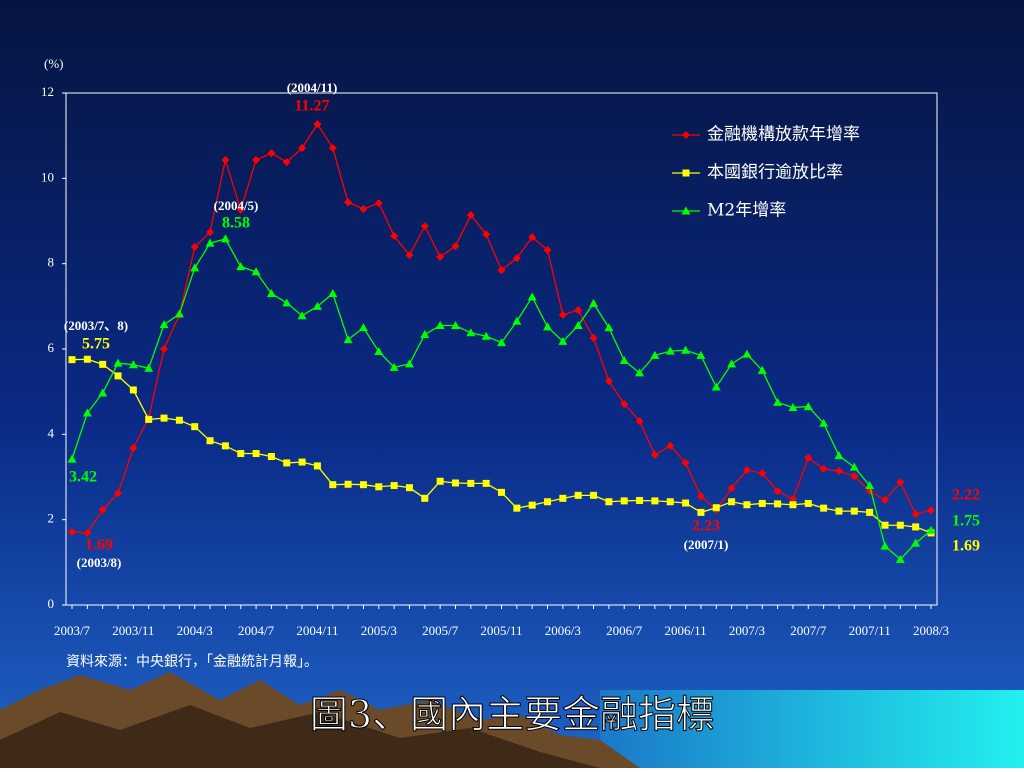 Image resolution: width=1024 pixels, height=772 pixels. What do you see at coordinates (300, 736) in the screenshot?
I see `mountains-front` at bounding box center [300, 736].